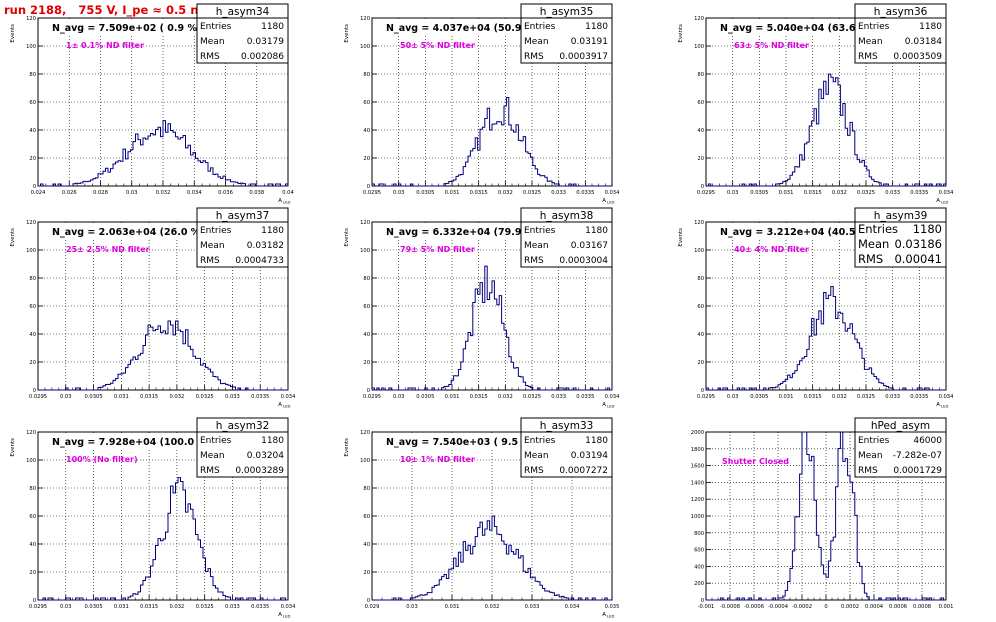  Describe the element at coordinates (697, 433) in the screenshot. I see `y-tick-label: 2000` at that location.